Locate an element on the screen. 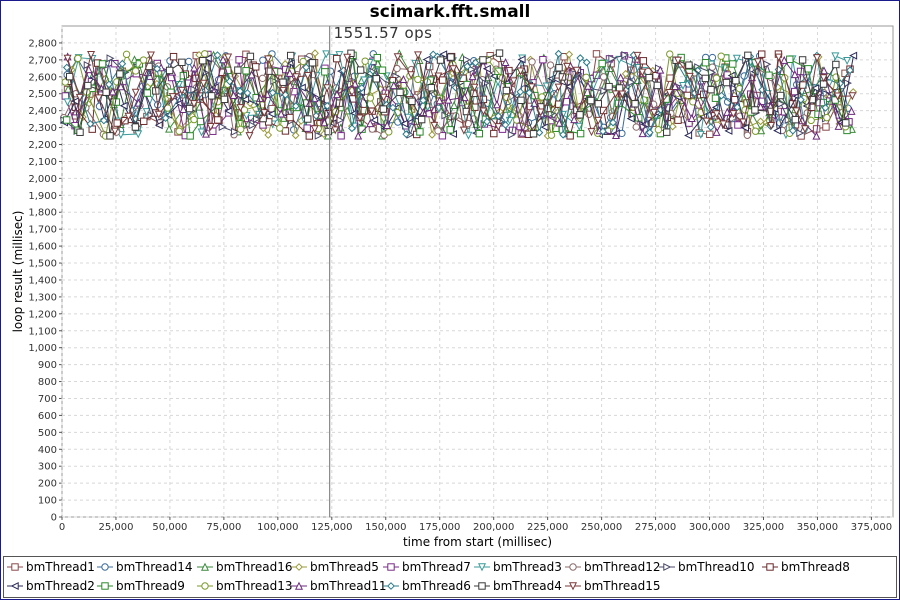  legend-label: bmThread7 is located at coordinates (436, 567).